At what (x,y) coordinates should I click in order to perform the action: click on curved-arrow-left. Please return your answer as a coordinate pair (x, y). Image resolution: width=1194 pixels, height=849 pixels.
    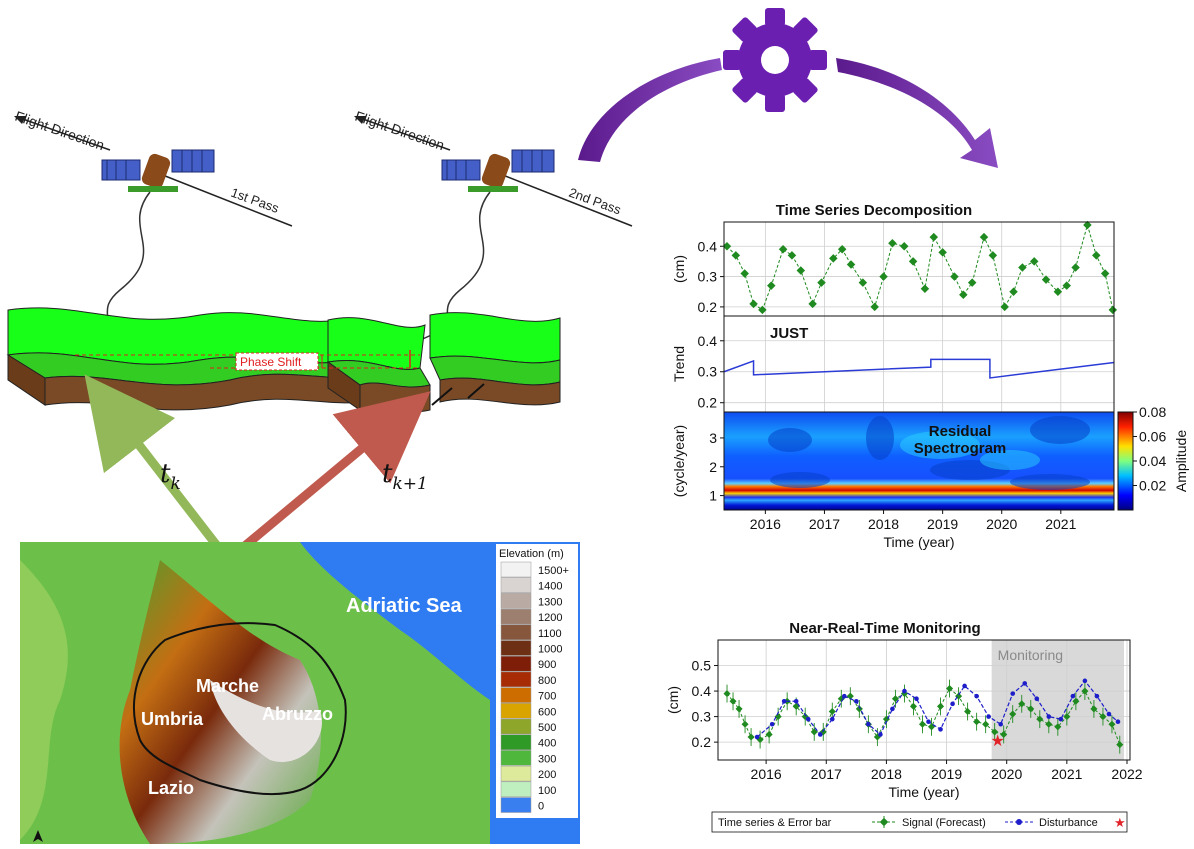
    Looking at the image, I should click on (650, 110).